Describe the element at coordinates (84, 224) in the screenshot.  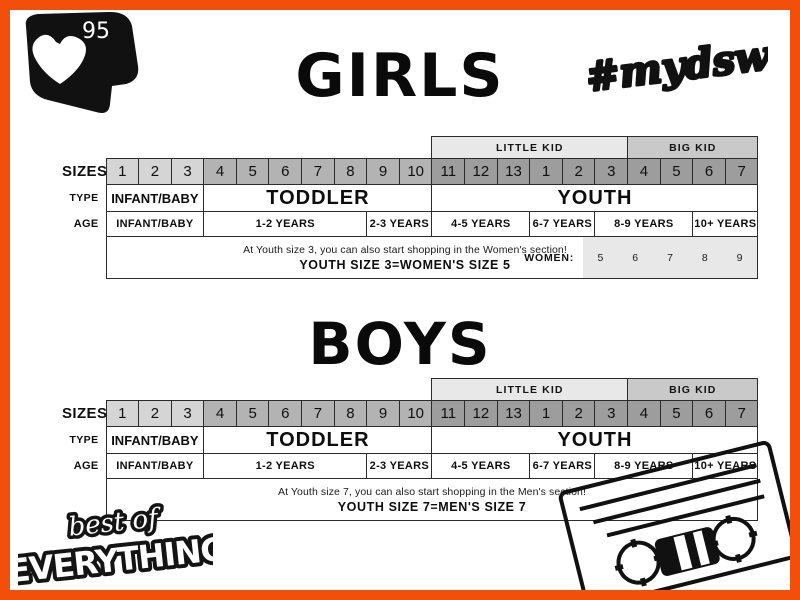
I see `girls-age-label: AGE` at that location.